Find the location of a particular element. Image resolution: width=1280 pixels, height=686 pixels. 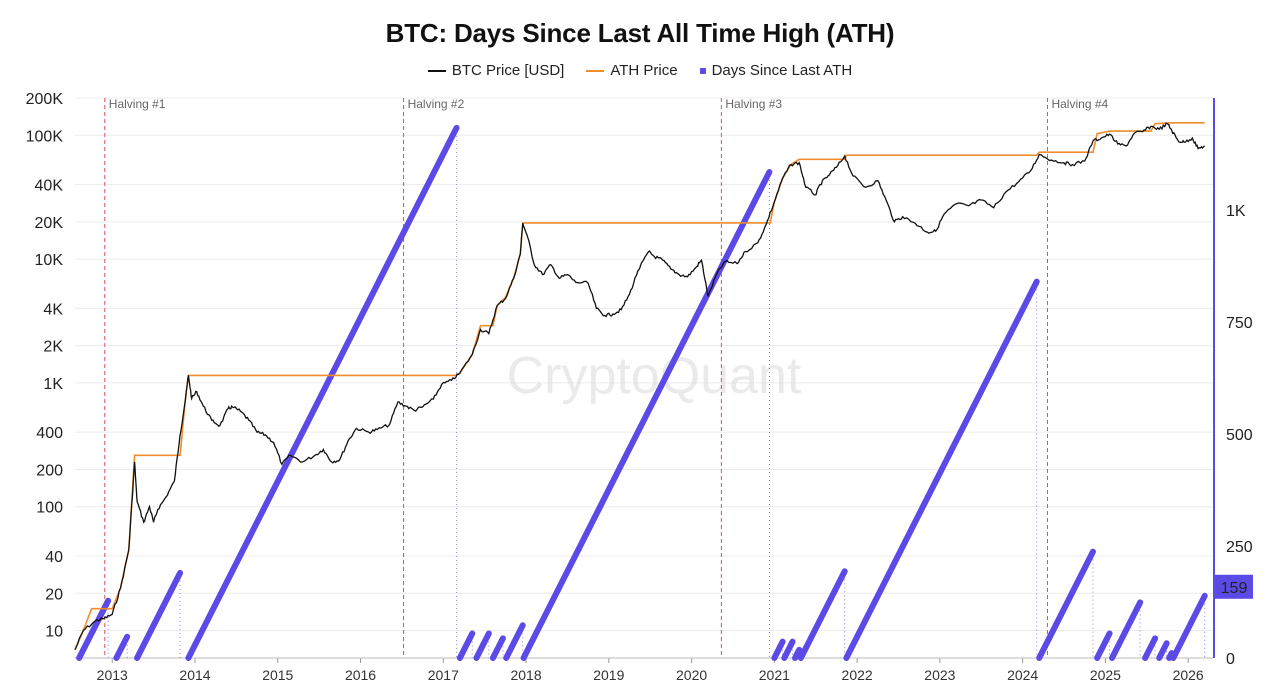

y-left-tick-label: 20 is located at coordinates (54, 594).